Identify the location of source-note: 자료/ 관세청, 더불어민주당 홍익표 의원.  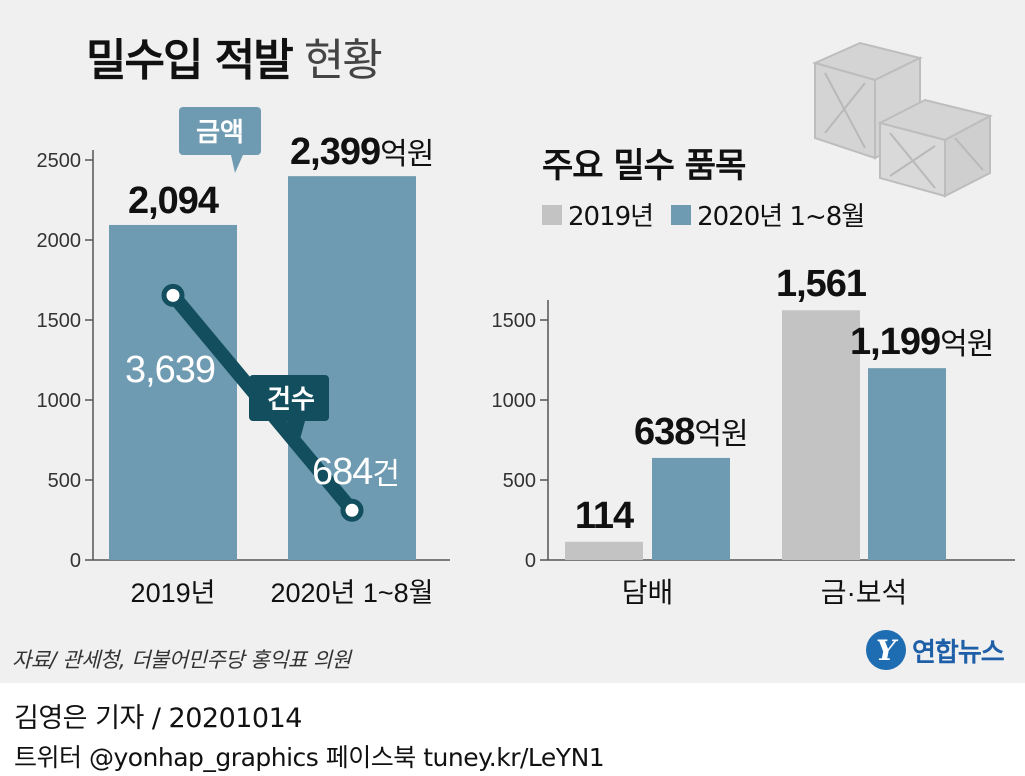
(181, 660).